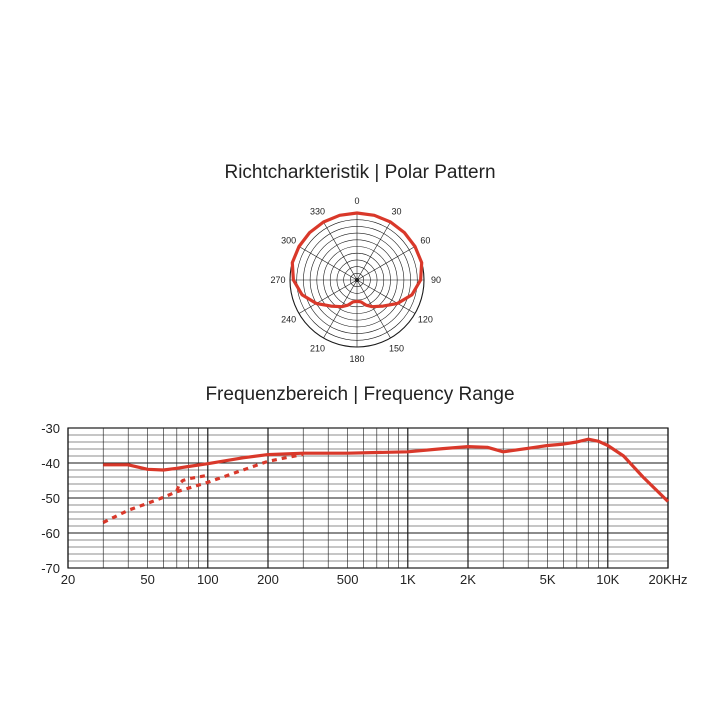 Image resolution: width=720 pixels, height=720 pixels. Describe the element at coordinates (50, 428) in the screenshot. I see `frequency-y-tick-label: -30` at that location.